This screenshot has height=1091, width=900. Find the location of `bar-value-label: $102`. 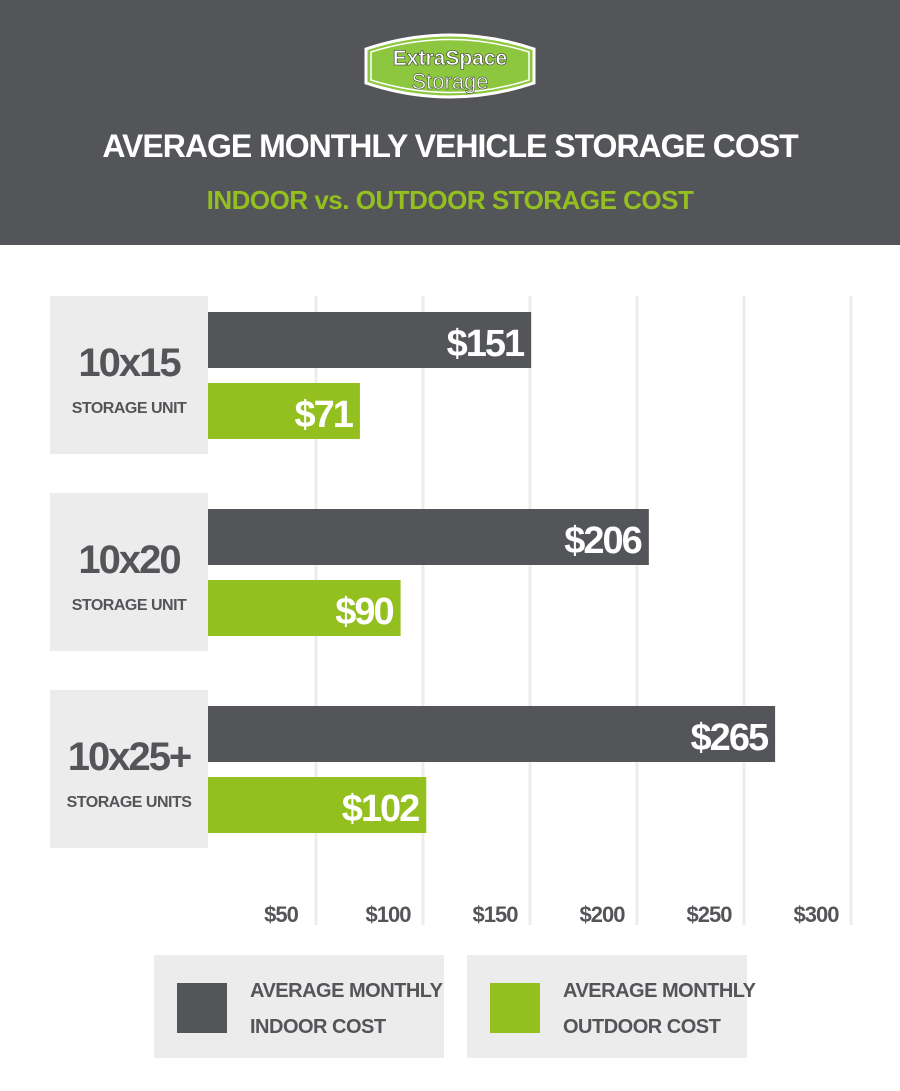

bar-value-label: $102 is located at coordinates (380, 809).